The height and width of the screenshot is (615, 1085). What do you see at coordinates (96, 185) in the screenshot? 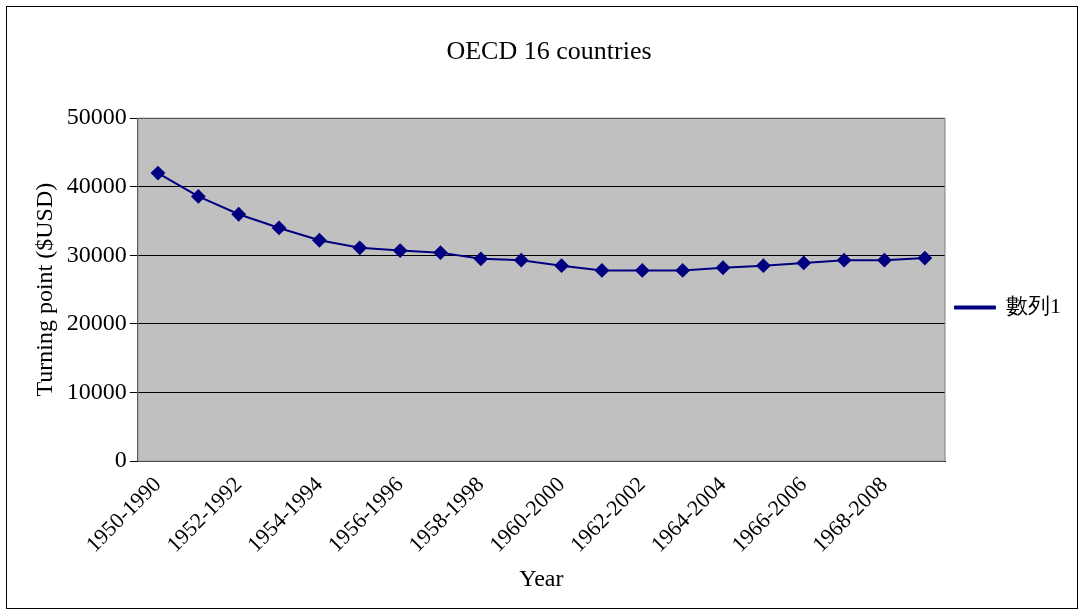
I see `y-tick-label: 40000` at bounding box center [96, 185].